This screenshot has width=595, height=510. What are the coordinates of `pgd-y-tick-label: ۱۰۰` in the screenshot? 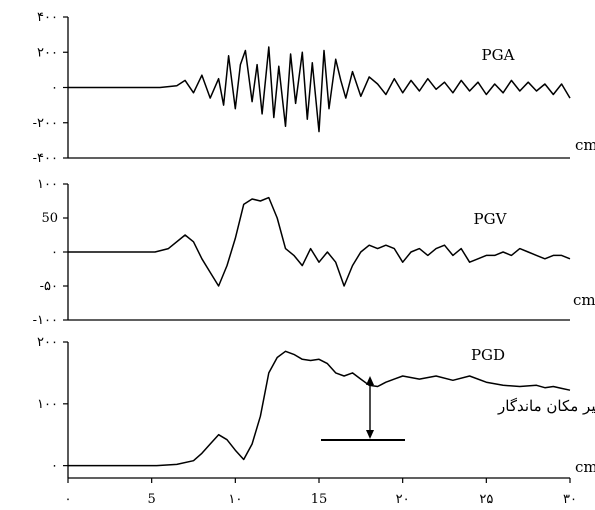 It's located at (47, 404).